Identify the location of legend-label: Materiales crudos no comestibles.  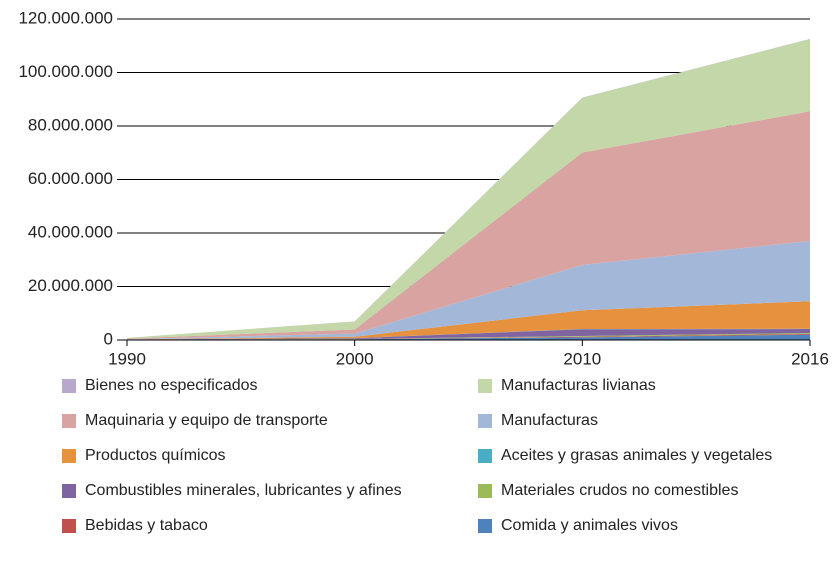
(619, 490).